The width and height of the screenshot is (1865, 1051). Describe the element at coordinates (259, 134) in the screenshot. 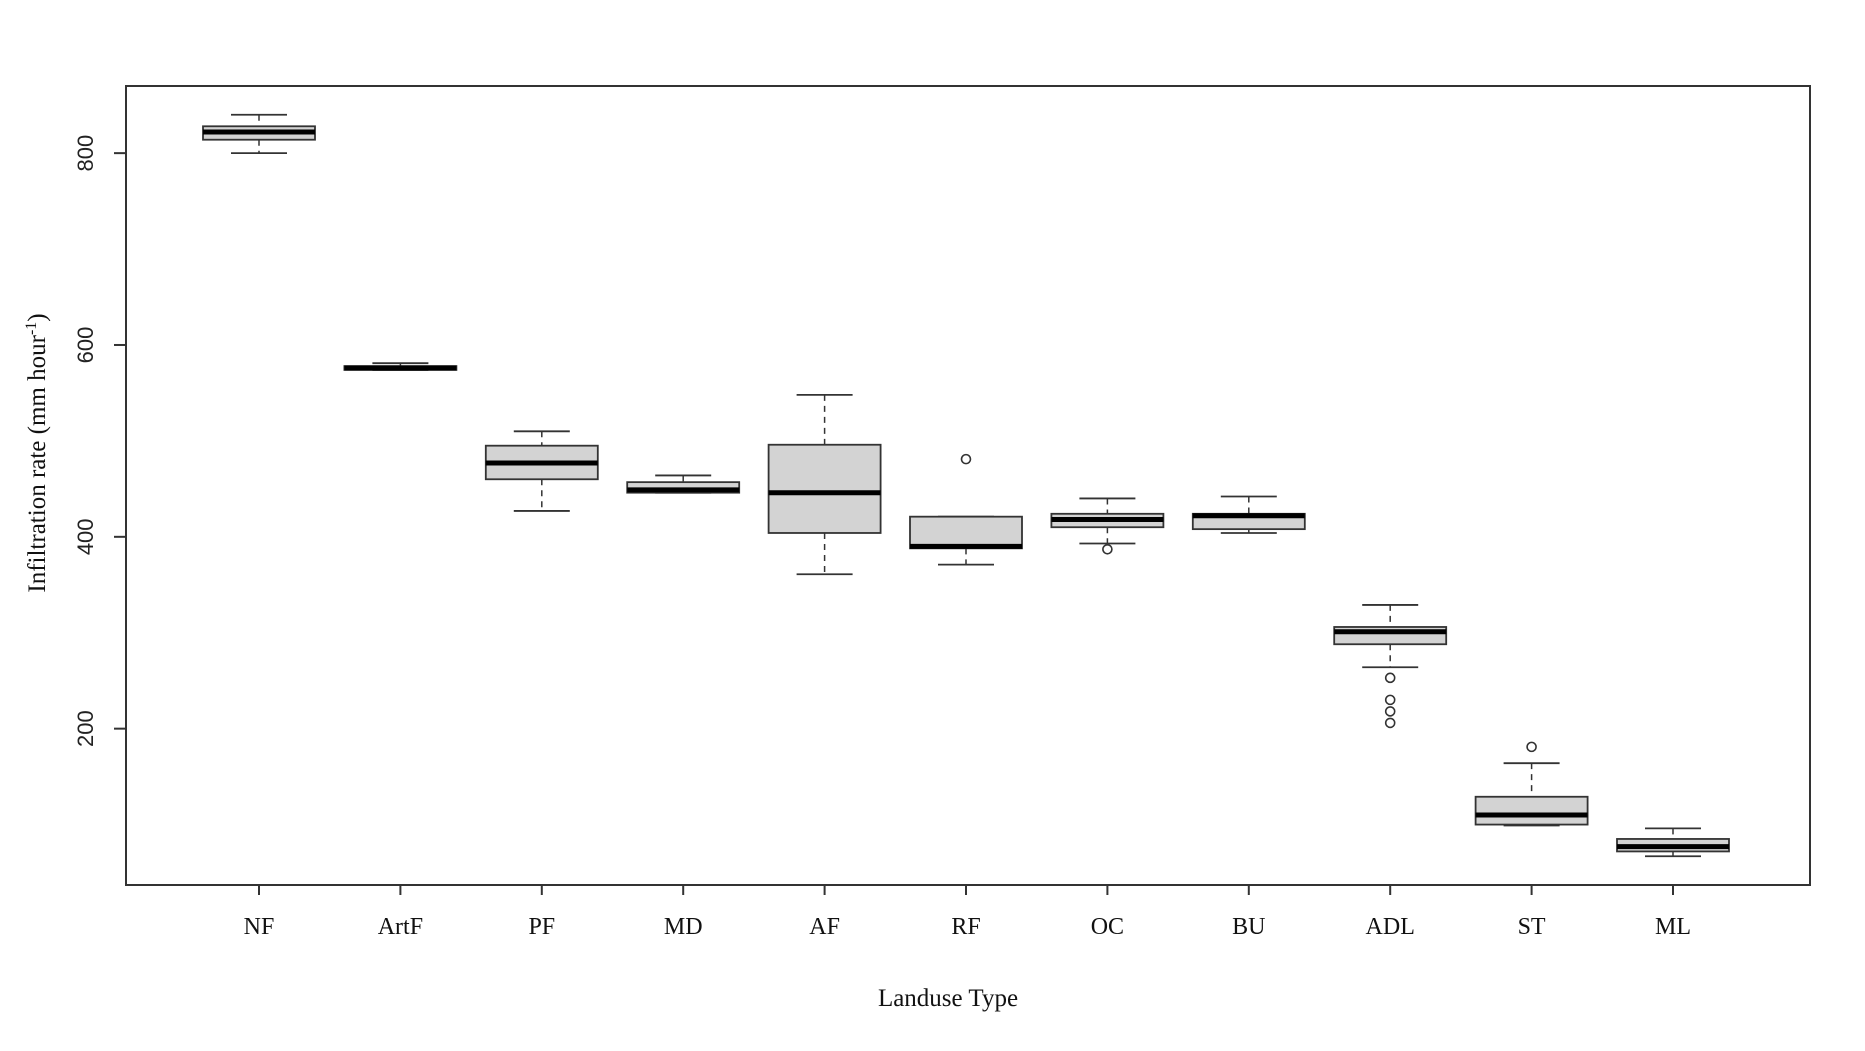

I see `box-nf` at that location.